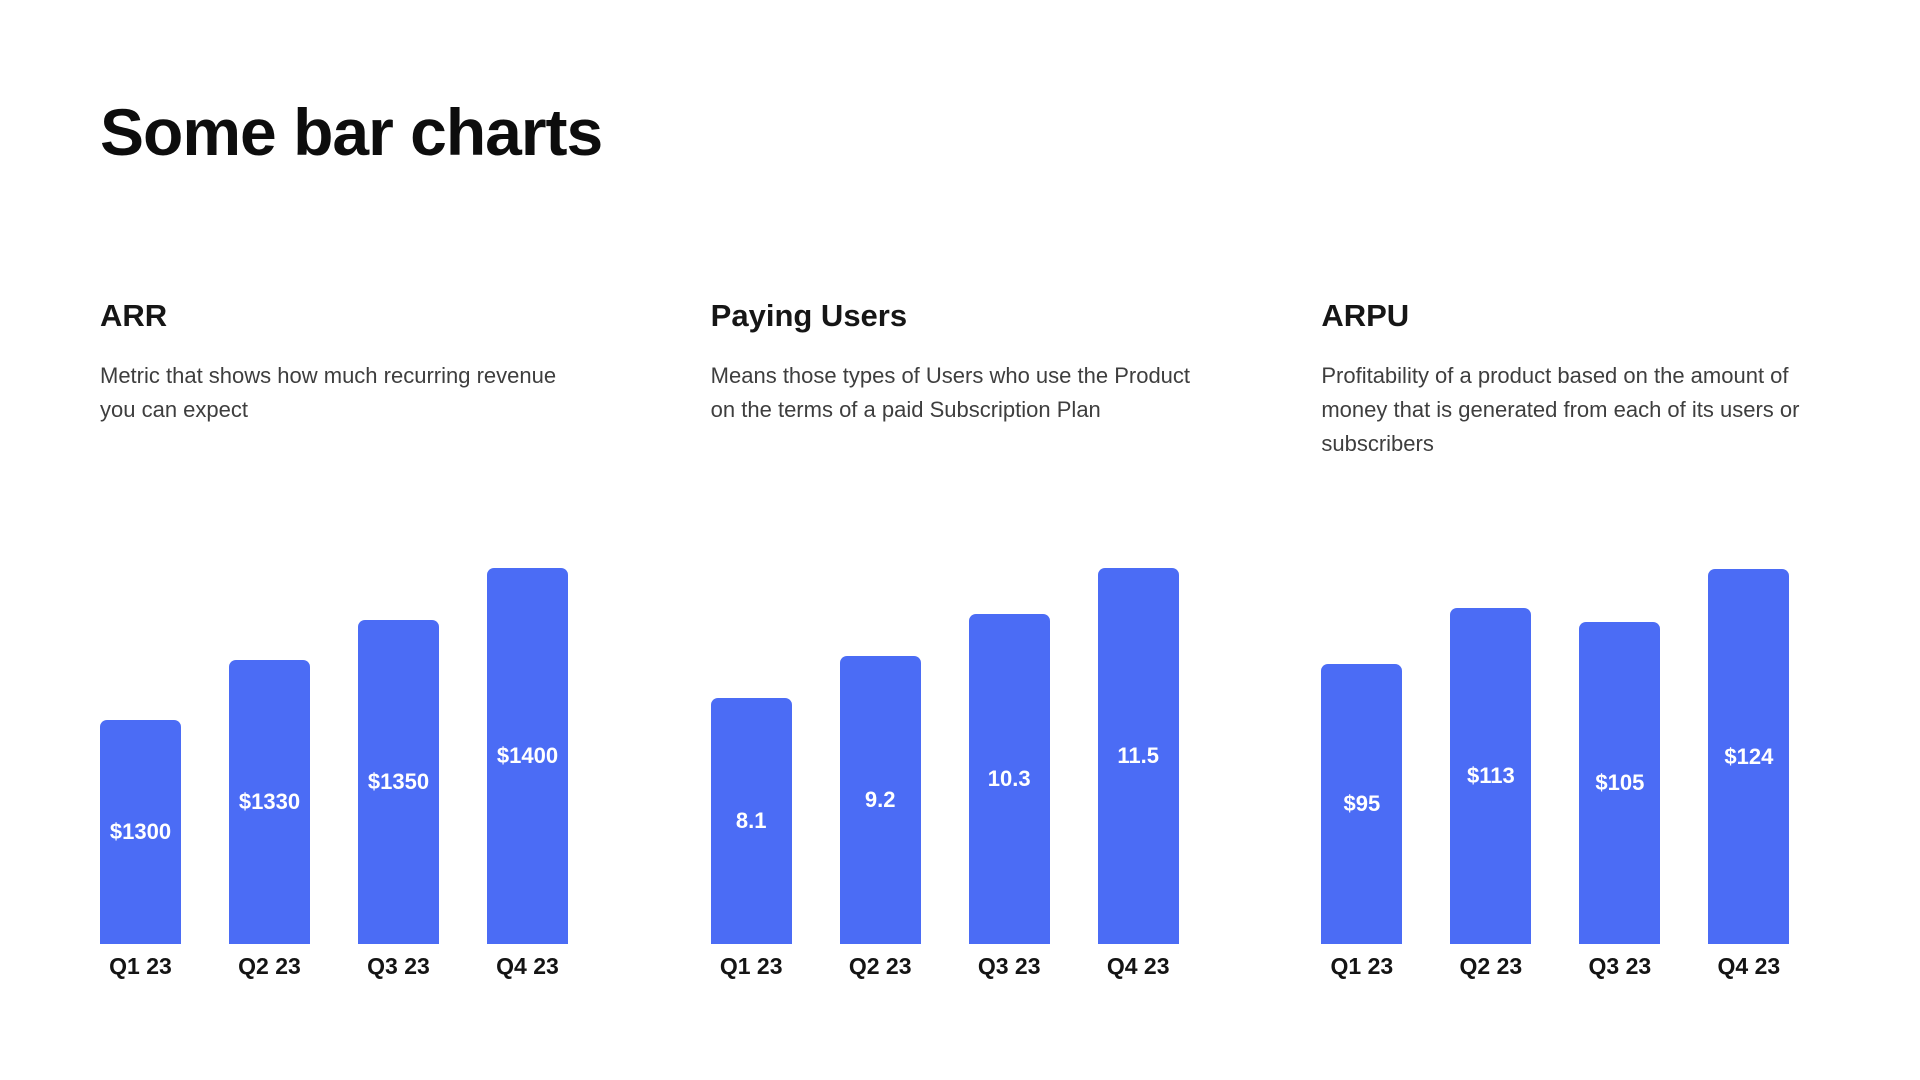 Image resolution: width=1920 pixels, height=1080 pixels. I want to click on bar-group-q3-23: $105 Q3 23, so click(1620, 801).